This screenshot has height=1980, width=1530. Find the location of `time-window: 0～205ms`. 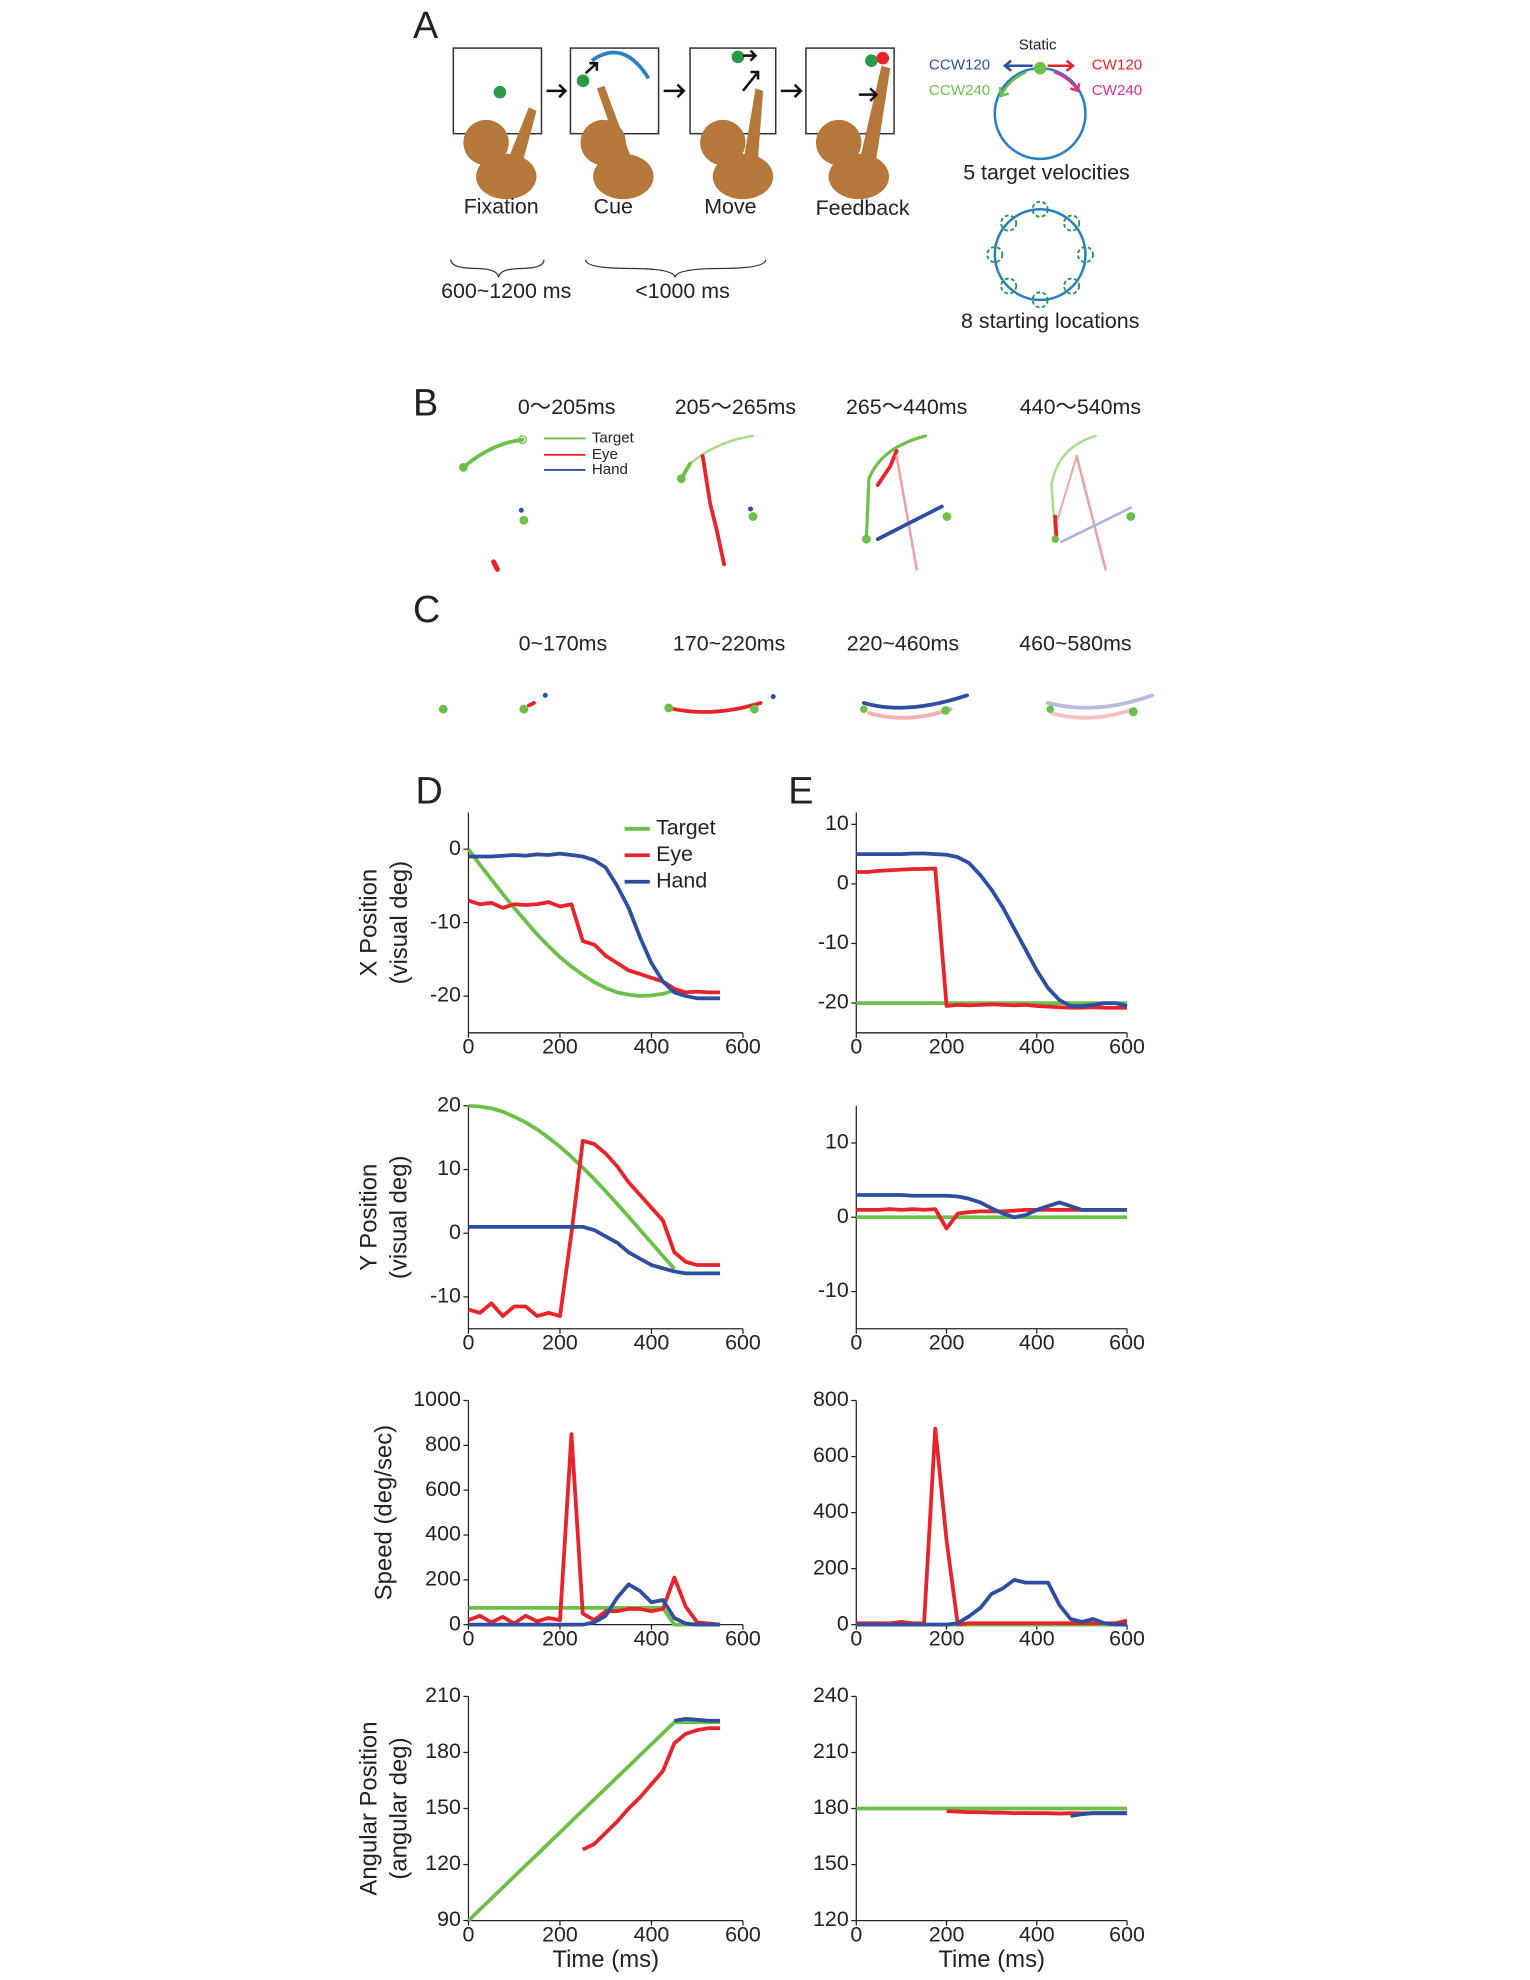

time-window: 0～205ms is located at coordinates (567, 407).